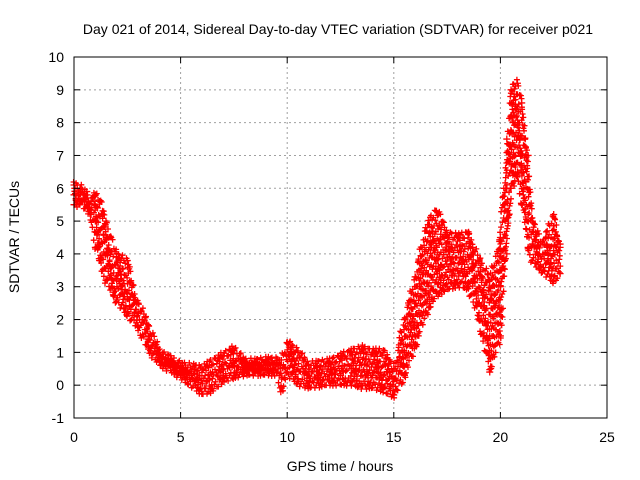 The height and width of the screenshot is (480, 640). What do you see at coordinates (60, 90) in the screenshot?
I see `y-tick-label: 9` at bounding box center [60, 90].